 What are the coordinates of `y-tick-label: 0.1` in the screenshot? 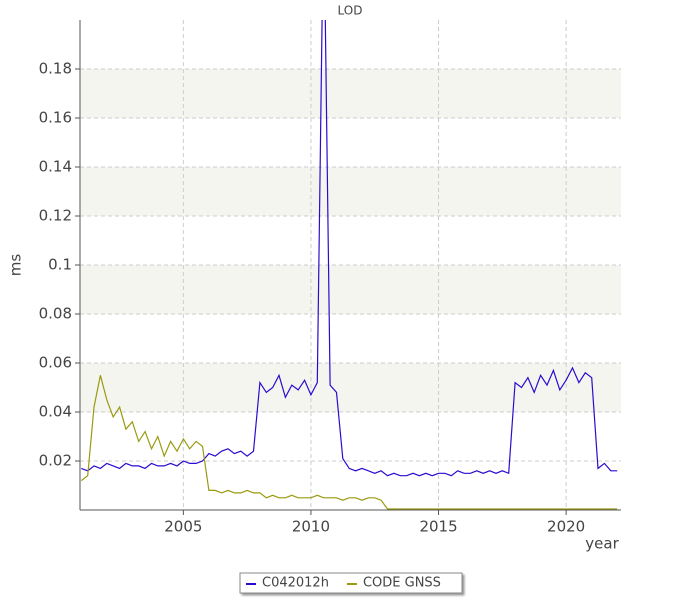 It's located at (60, 265).